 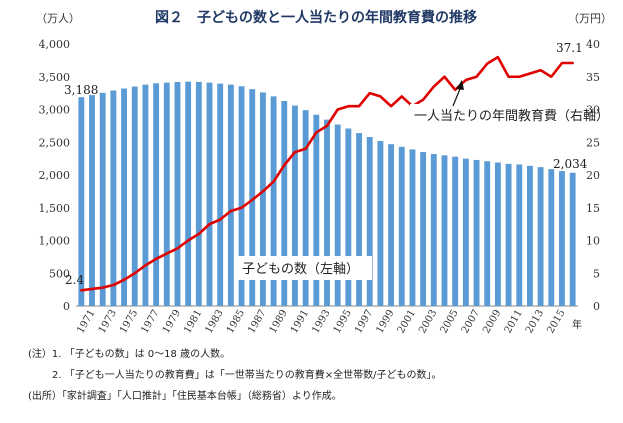 I want to click on x-tick-label: 2003, so click(x=428, y=322).